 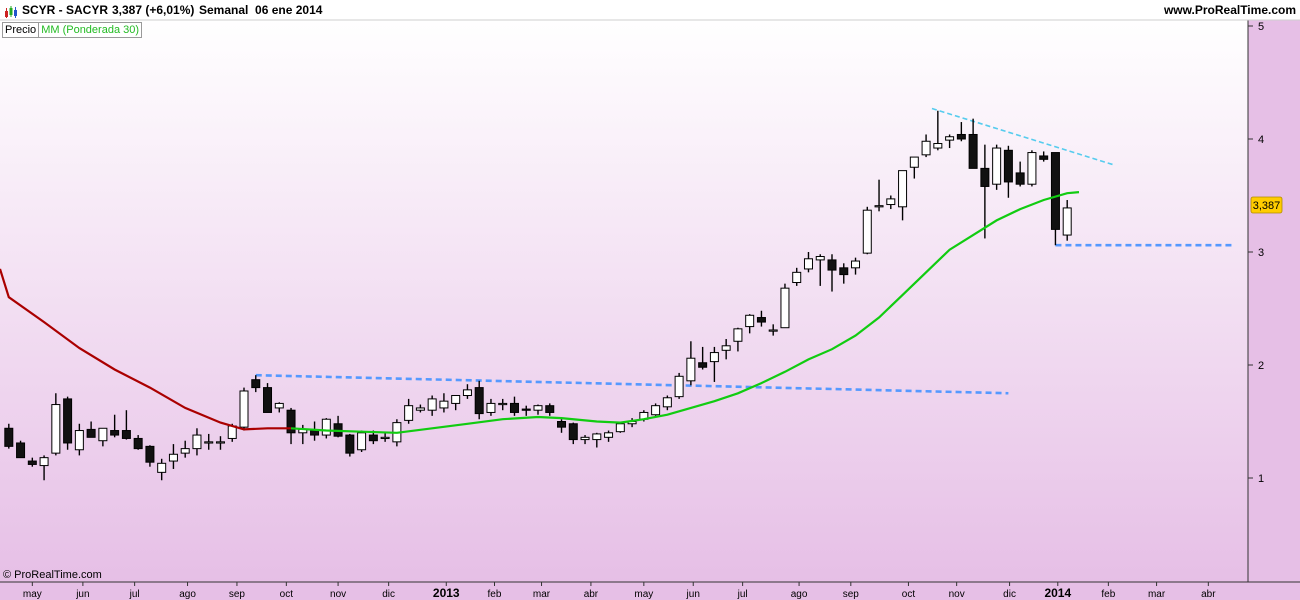 I want to click on x-tick-label: ago, so click(x=799, y=594).